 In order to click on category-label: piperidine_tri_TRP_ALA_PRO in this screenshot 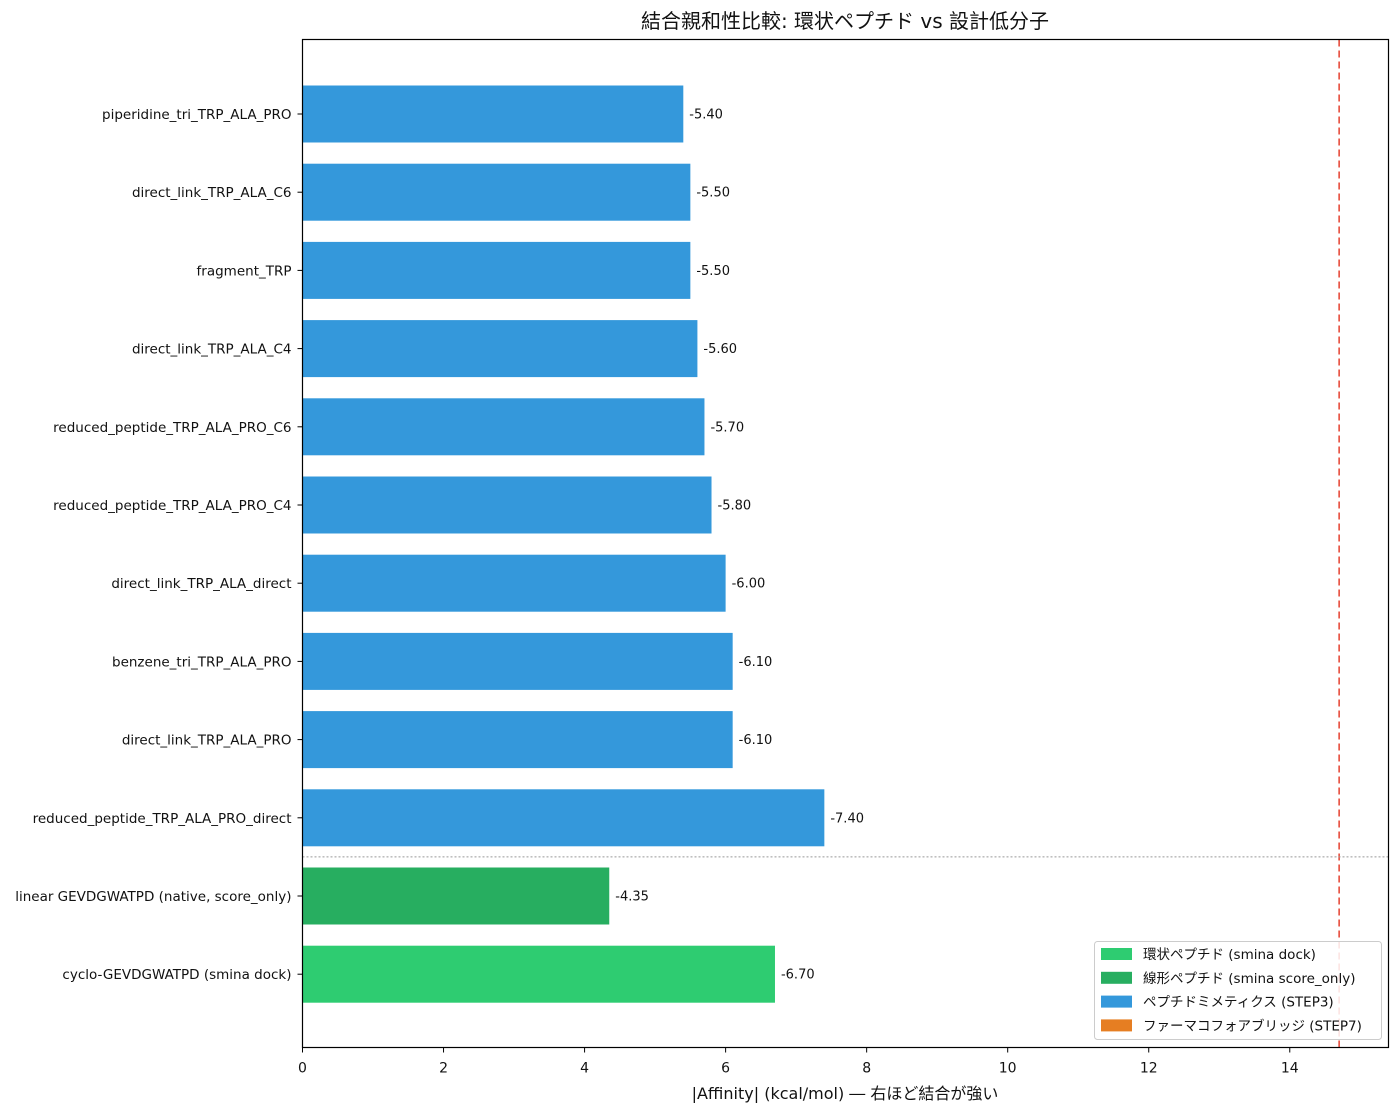, I will do `click(197, 115)`.